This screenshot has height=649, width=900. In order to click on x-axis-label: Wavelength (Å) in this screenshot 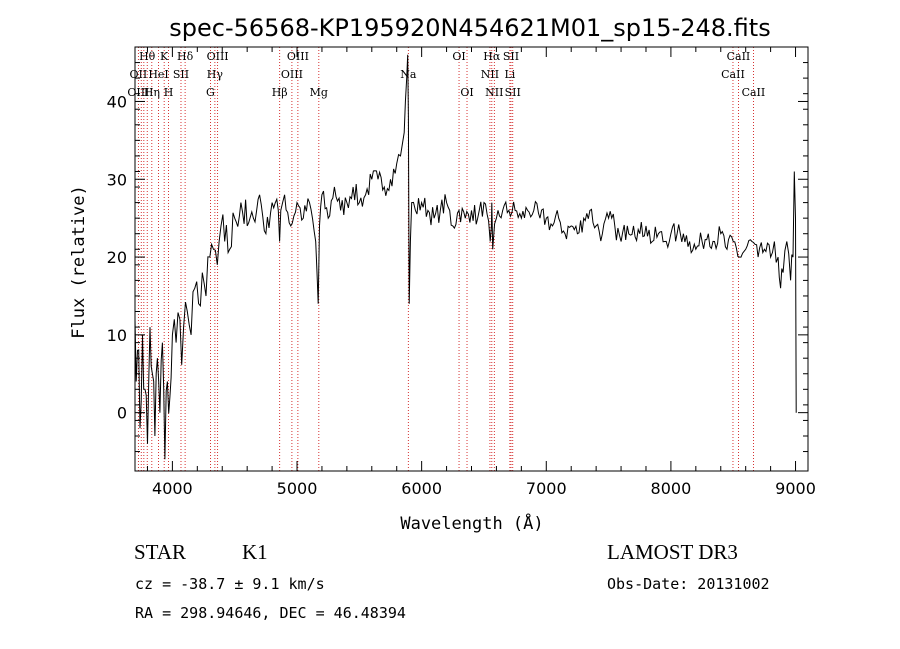, I will do `click(471, 523)`.